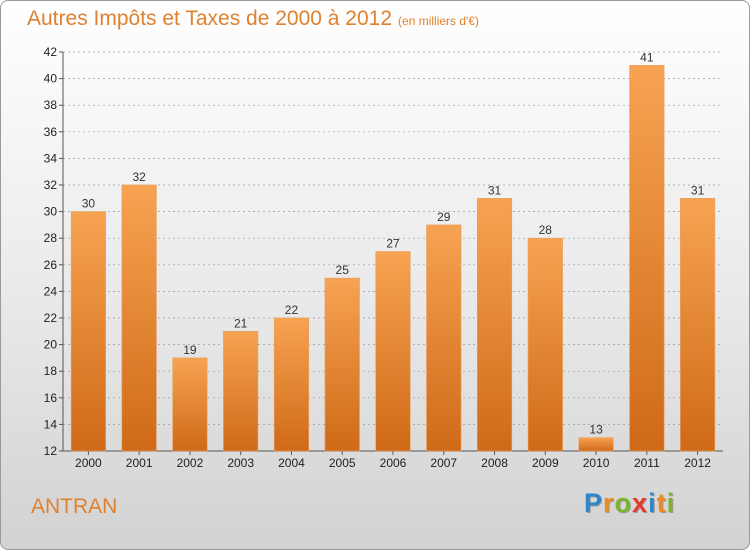 This screenshot has height=550, width=750. I want to click on logo-letter: x, so click(640, 503).